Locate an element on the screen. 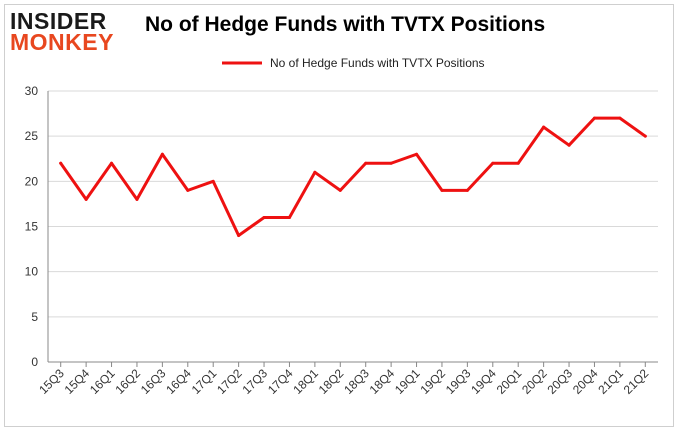 The width and height of the screenshot is (680, 433). y-tick-label-0: 0 is located at coordinates (34, 362).